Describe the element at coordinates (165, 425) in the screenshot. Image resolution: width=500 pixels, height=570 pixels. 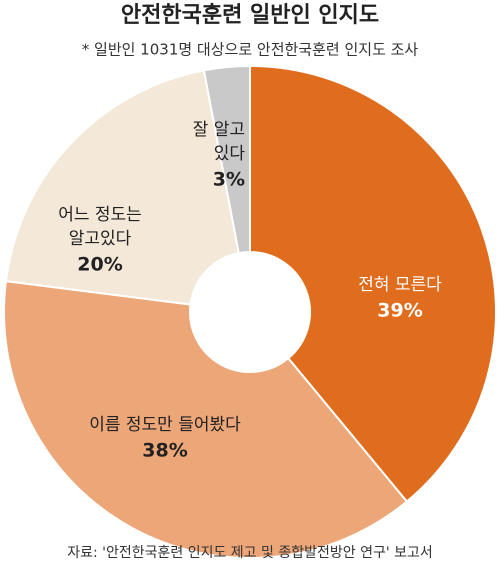
I see `slice-label: 이름 정도만 들어봤다` at that location.